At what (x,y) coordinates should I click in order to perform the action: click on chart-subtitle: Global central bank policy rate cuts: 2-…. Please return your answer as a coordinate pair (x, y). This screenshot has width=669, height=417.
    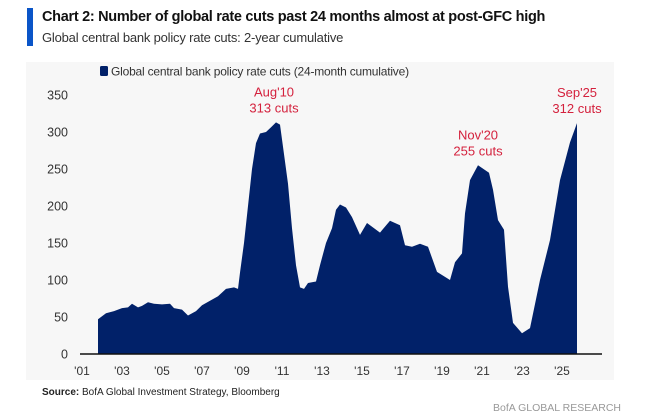
    Looking at the image, I should click on (193, 37).